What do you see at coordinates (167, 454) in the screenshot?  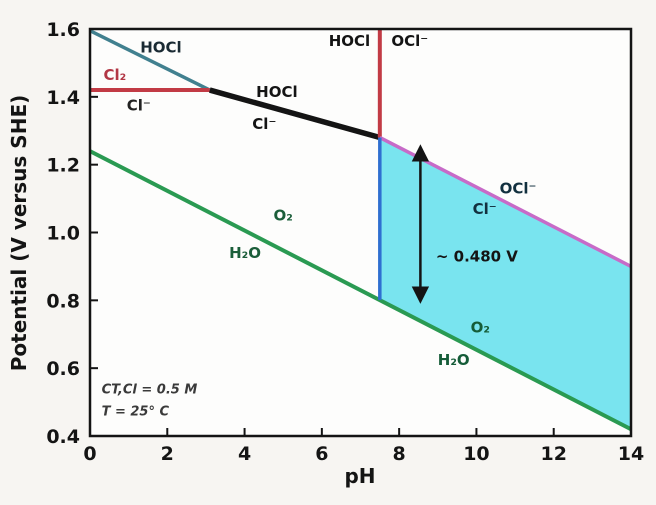 I see `x-tick-label: 2` at bounding box center [167, 454].